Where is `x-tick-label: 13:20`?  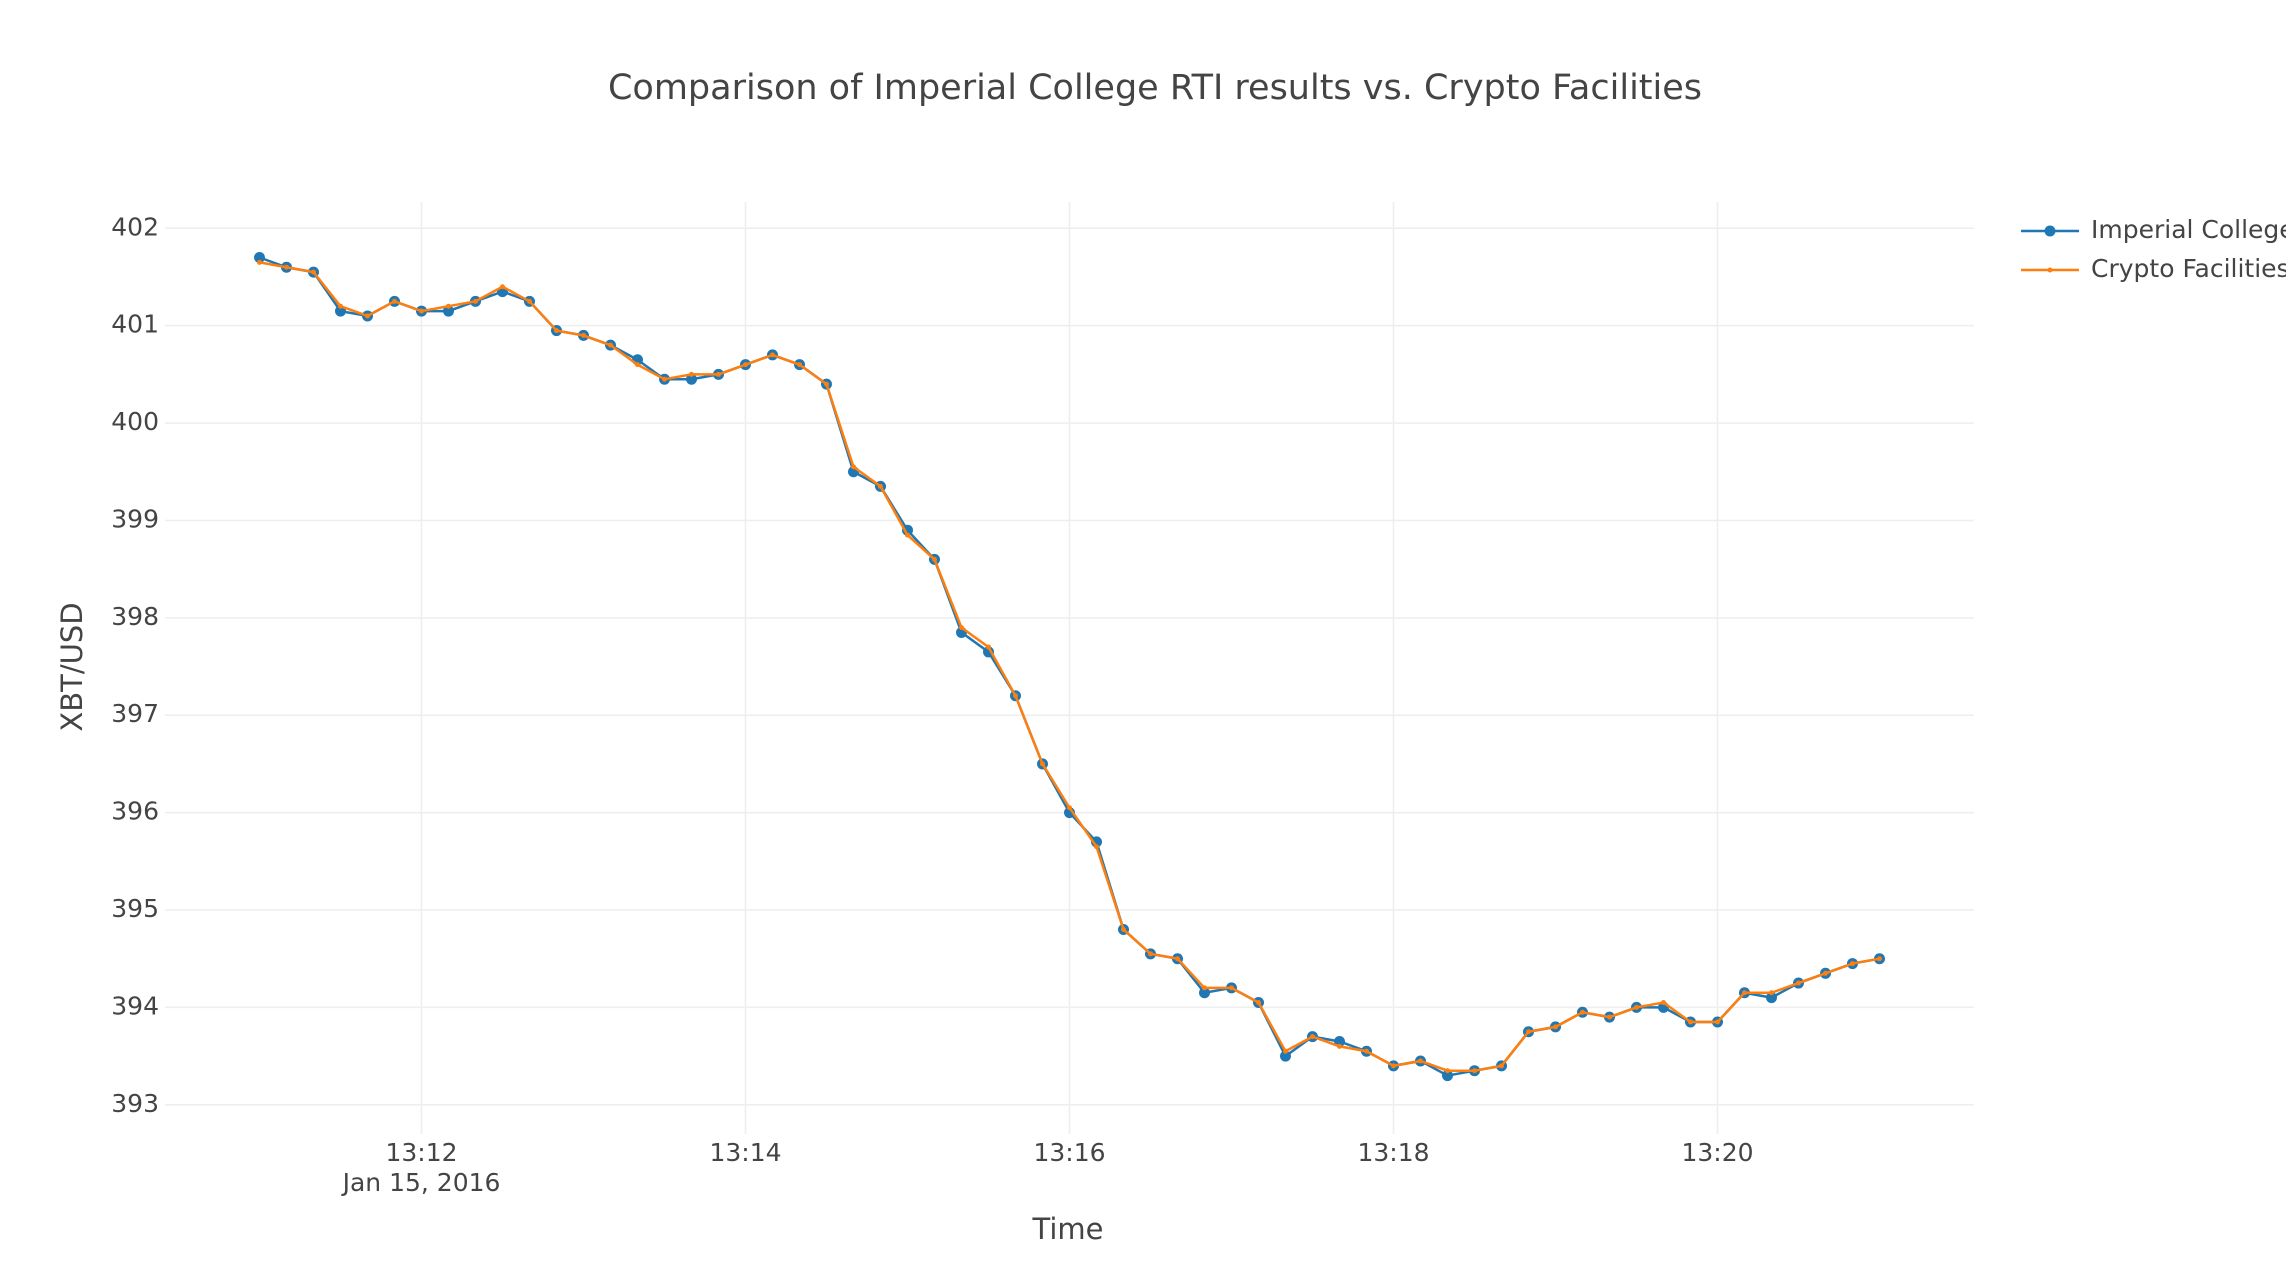
x-tick-label: 13:20 is located at coordinates (1717, 1152).